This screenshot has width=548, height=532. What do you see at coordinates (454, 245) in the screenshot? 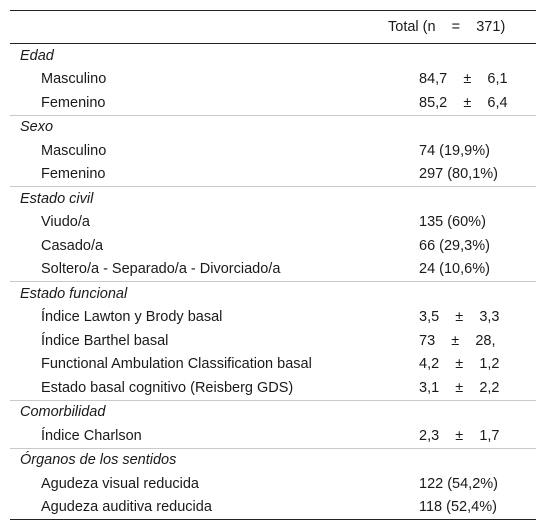
I see `row-value: 66 (29,3%)` at bounding box center [454, 245].